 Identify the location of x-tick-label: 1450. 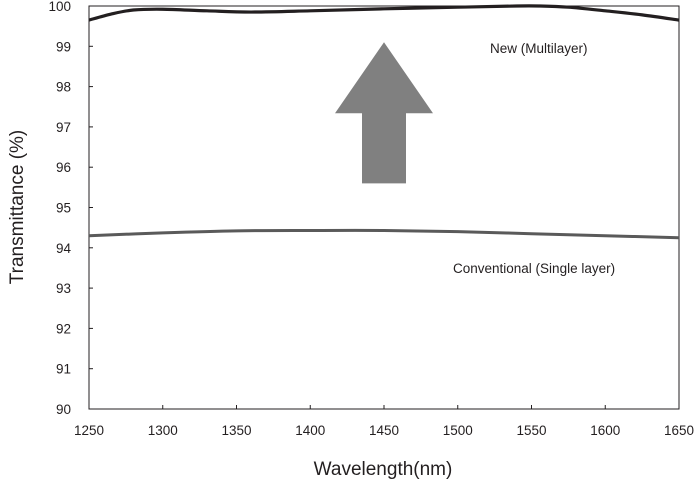
(384, 430).